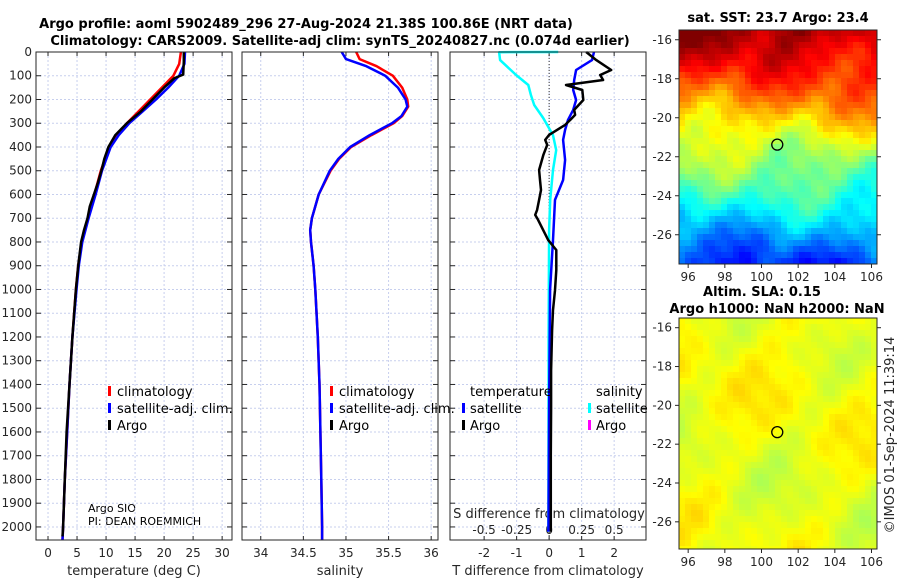  What do you see at coordinates (485, 426) in the screenshot?
I see `legend-label: Argo` at bounding box center [485, 426].